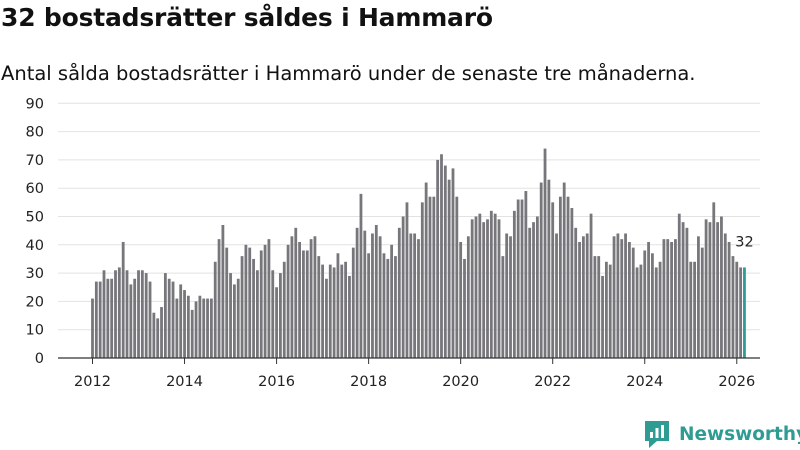  I want to click on bar-latest, so click(744, 312).